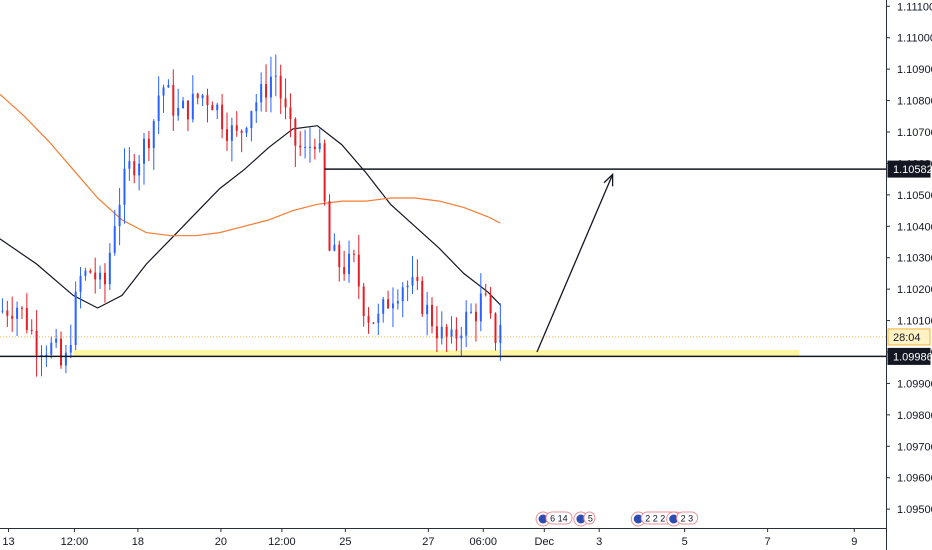 Image resolution: width=932 pixels, height=550 pixels. What do you see at coordinates (75, 542) in the screenshot?
I see `time-axis-label: 12:00` at bounding box center [75, 542].